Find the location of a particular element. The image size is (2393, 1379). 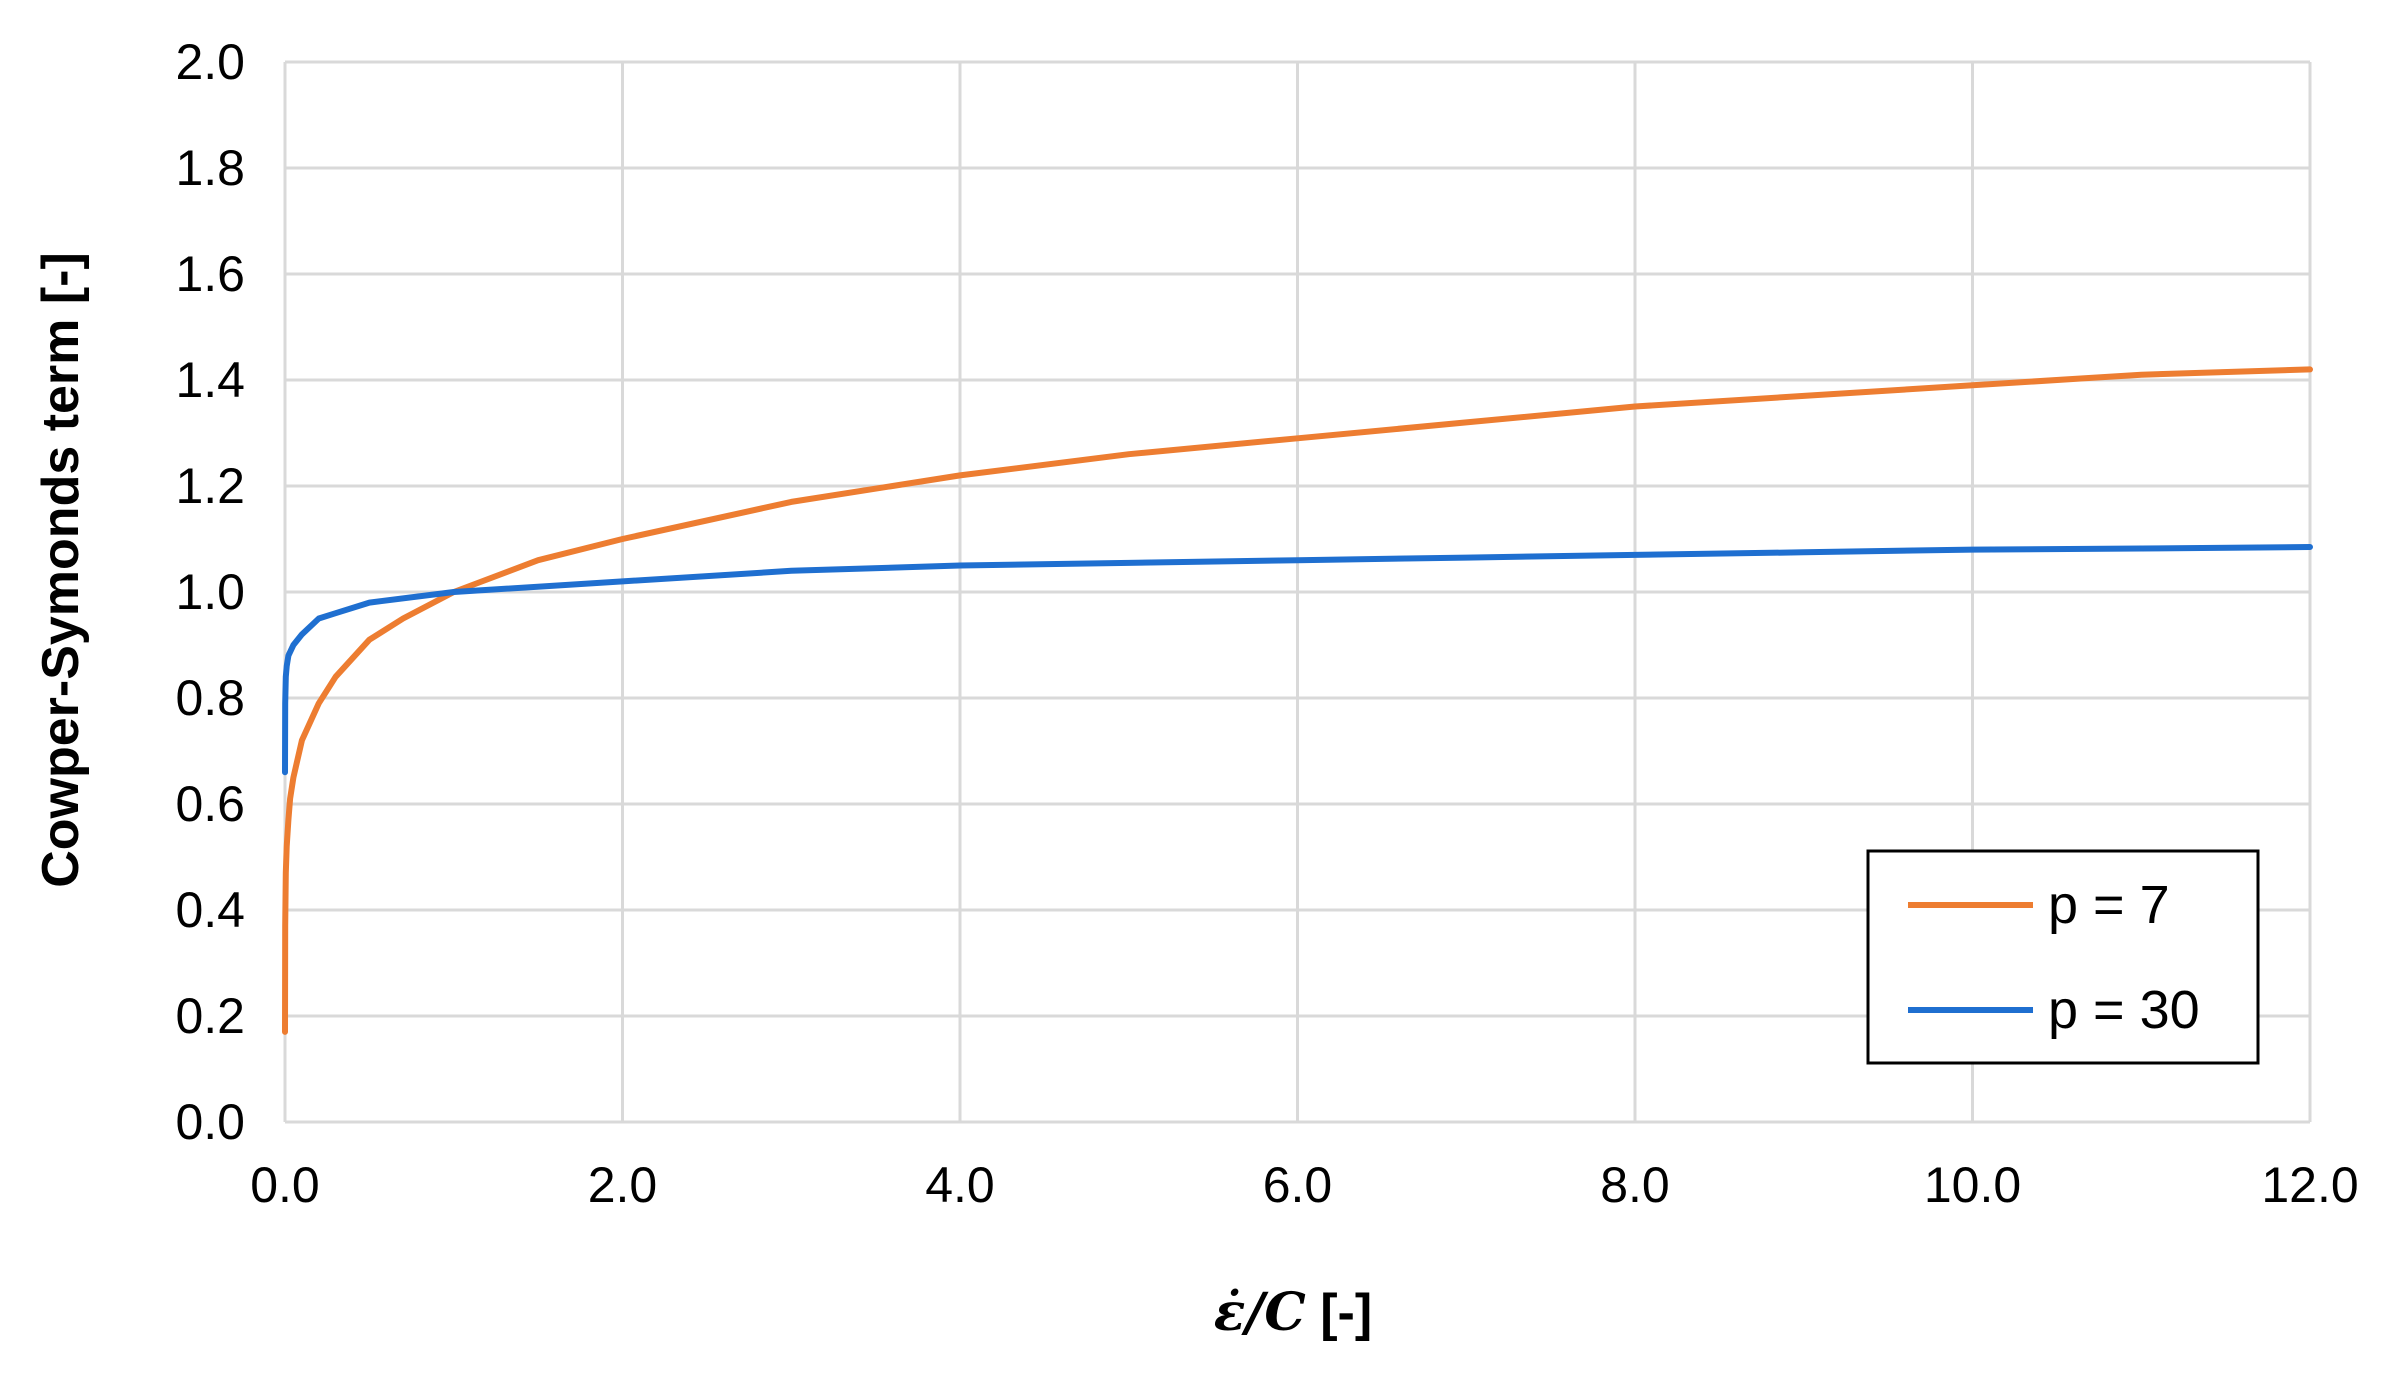

y-tick-label: 1.4 is located at coordinates (210, 380).